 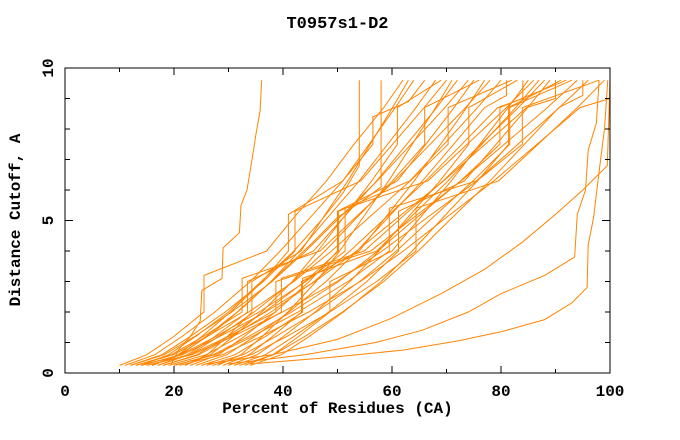 What do you see at coordinates (49, 373) in the screenshot?
I see `y-tick-label: 0` at bounding box center [49, 373].